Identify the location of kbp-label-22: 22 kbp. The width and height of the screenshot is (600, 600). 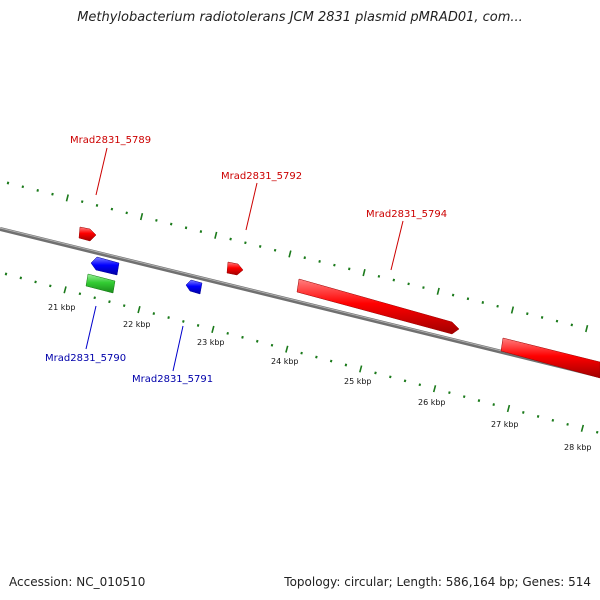
(137, 324).